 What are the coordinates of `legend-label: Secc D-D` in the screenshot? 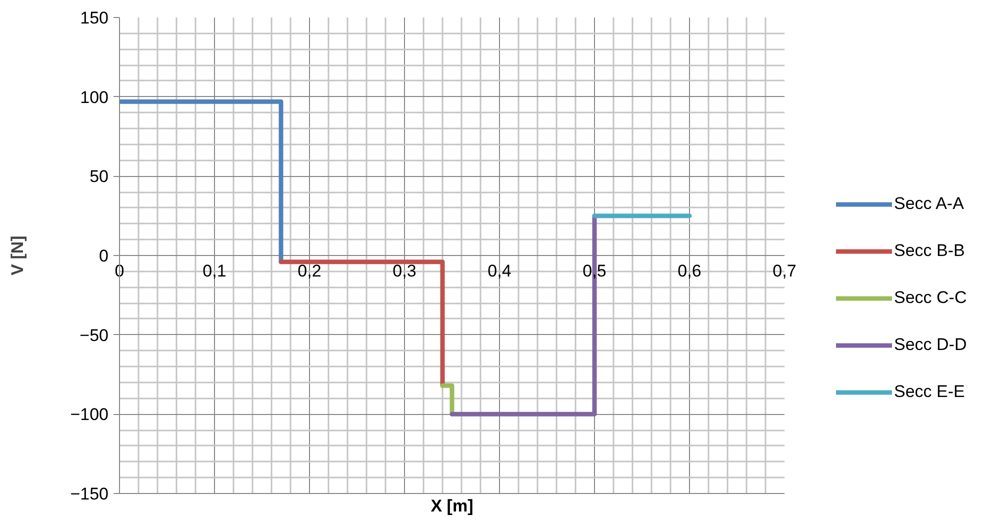 It's located at (930, 344).